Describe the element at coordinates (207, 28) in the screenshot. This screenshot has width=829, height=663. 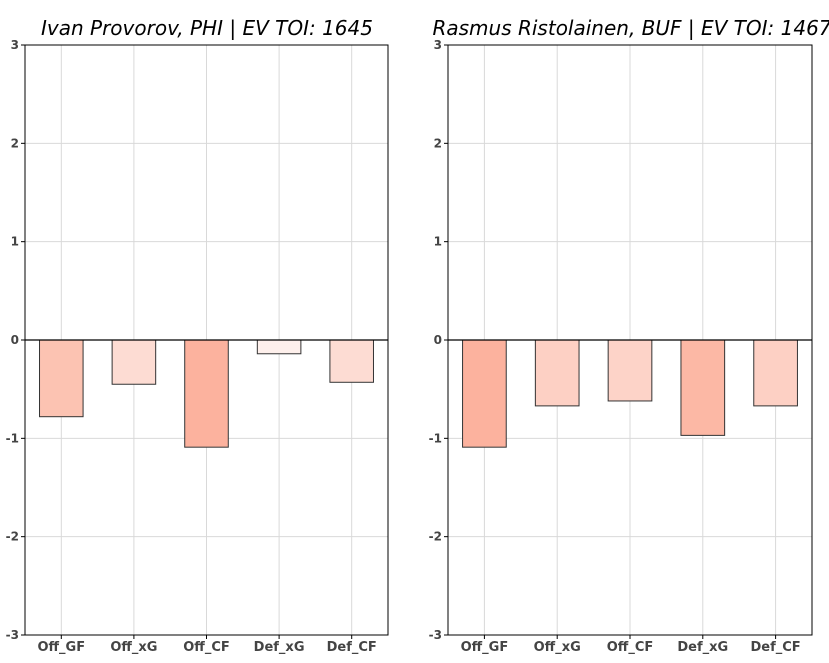
I see `chart-title: Ivan Provorov, PHI | EV TOI: 1645` at that location.